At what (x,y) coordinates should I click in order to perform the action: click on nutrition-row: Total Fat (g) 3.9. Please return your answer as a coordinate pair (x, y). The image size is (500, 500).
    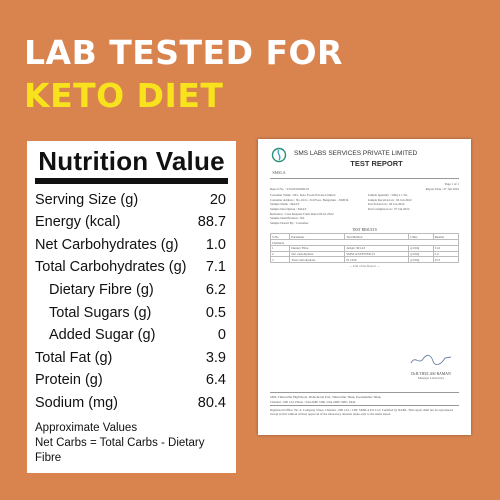
    Looking at the image, I should click on (131, 358).